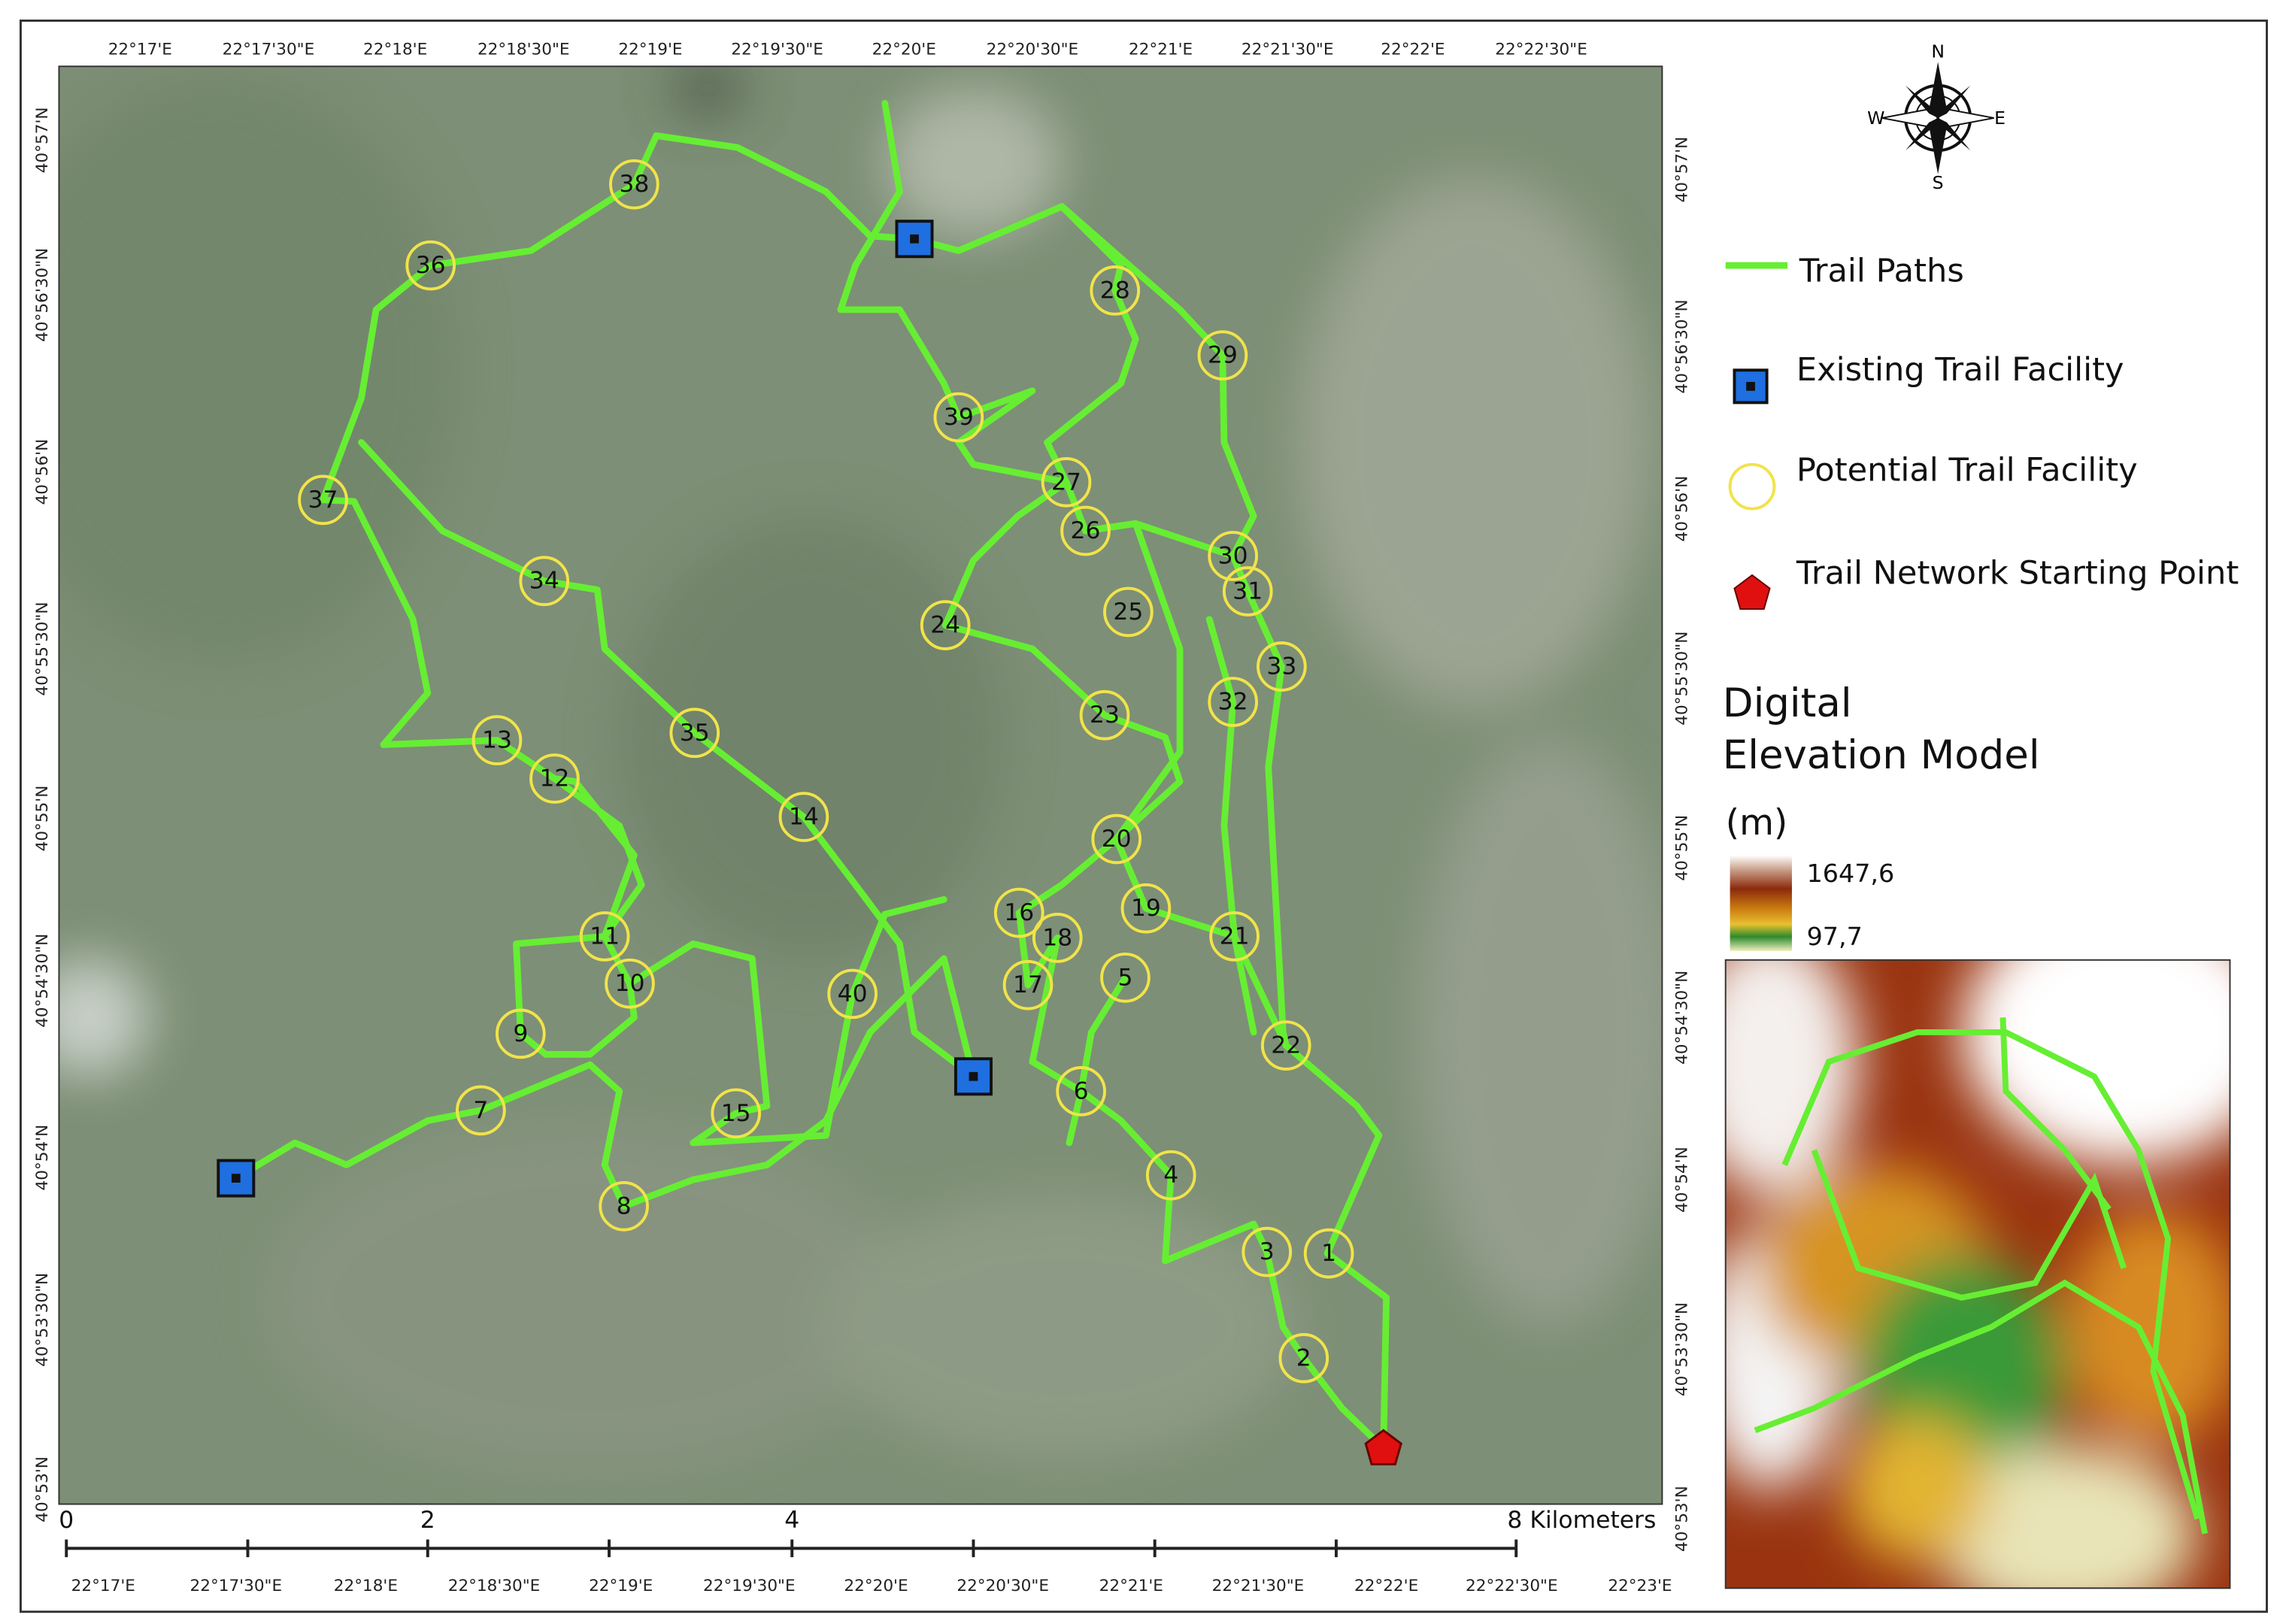  What do you see at coordinates (2000, 118) in the screenshot?
I see `compass-east: E` at bounding box center [2000, 118].